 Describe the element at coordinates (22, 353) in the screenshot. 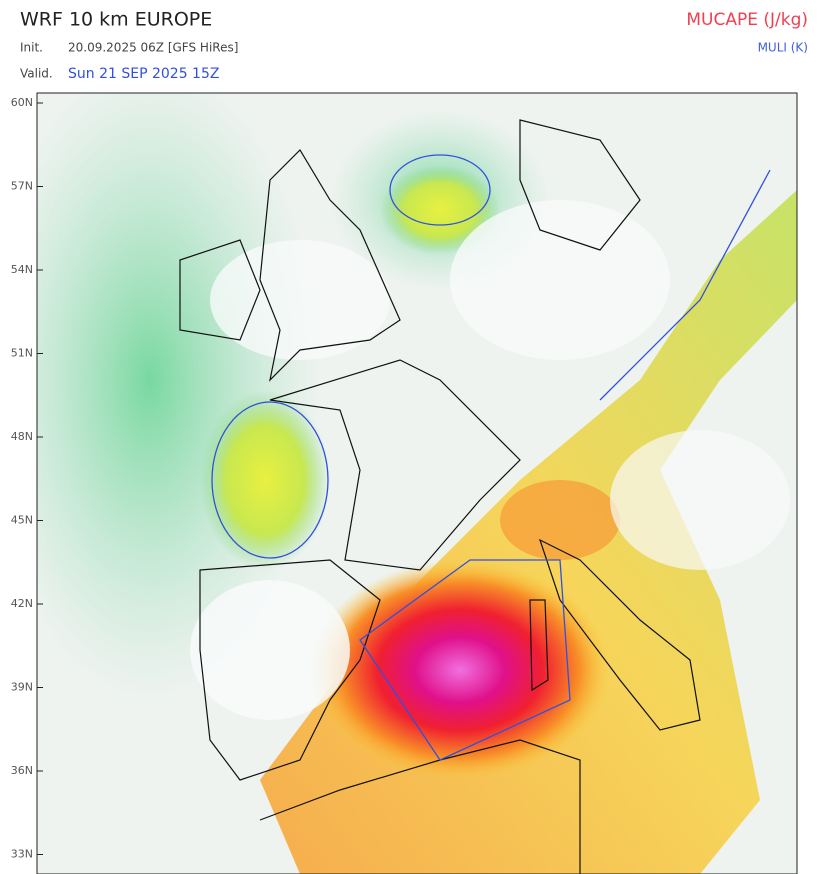

I see `lat-label: 51N` at that location.